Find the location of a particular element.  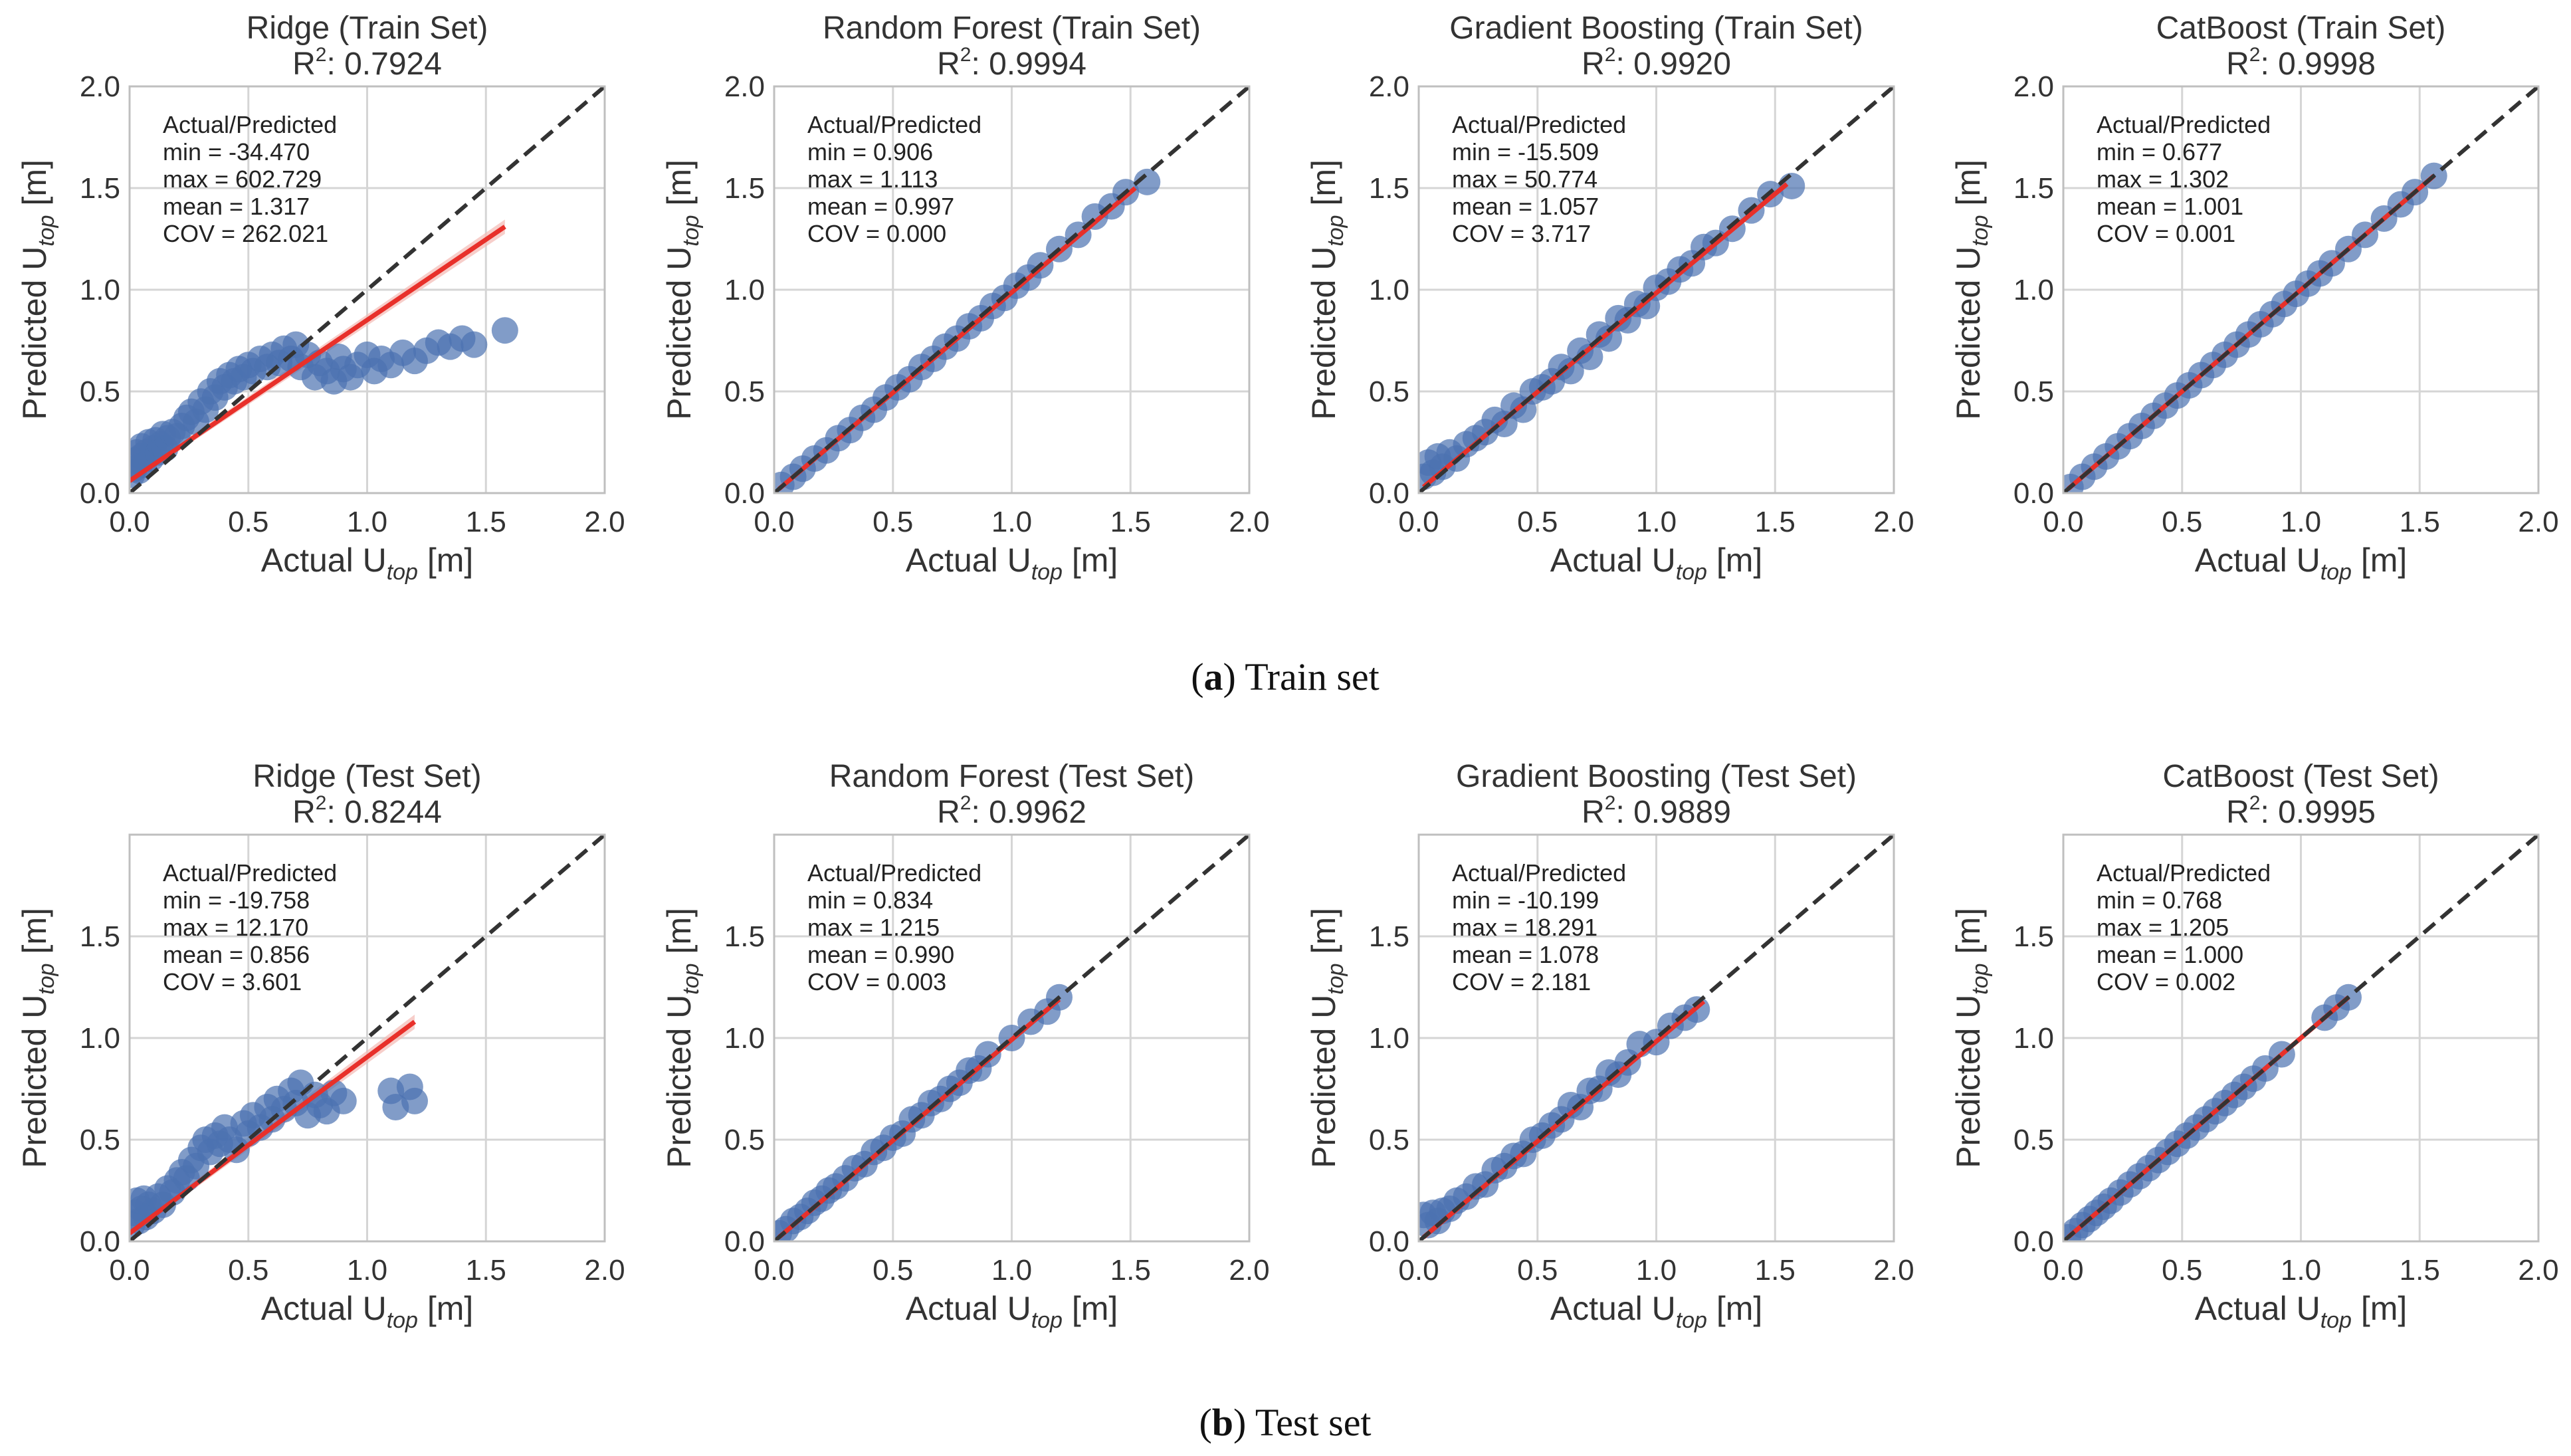

stats-annotation-line: min = 0.677 is located at coordinates (2159, 151).